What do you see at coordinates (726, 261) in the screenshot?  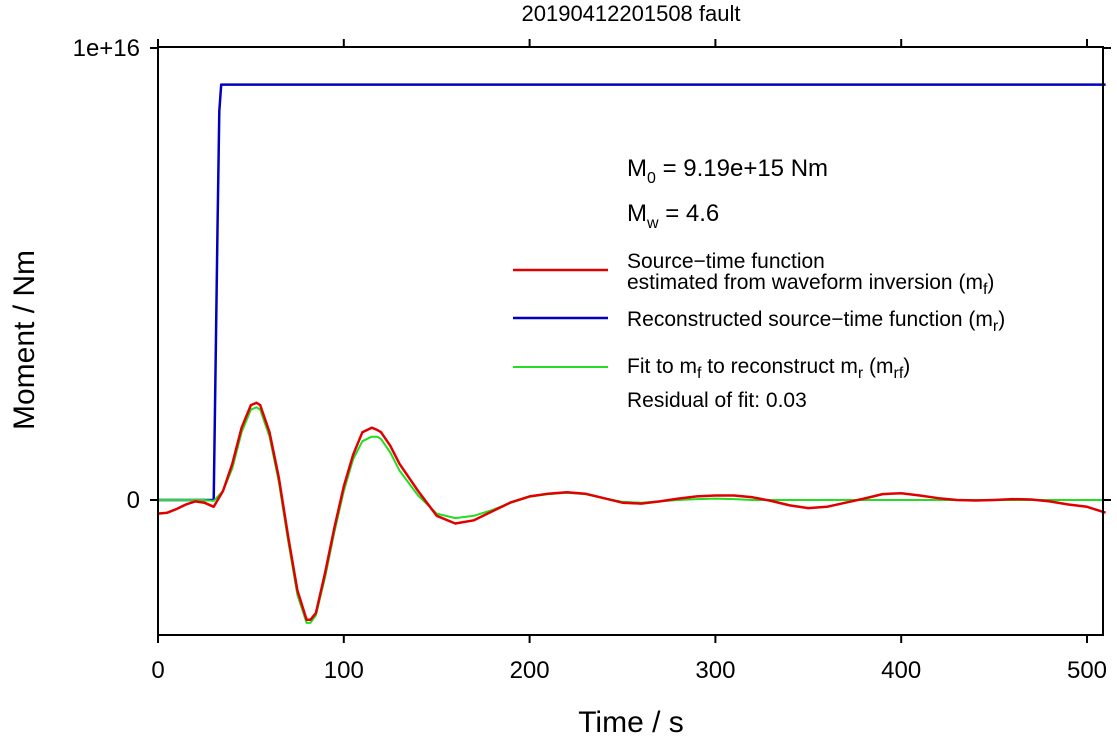 I see `legend-label-mf-line1: Source−time function` at bounding box center [726, 261].